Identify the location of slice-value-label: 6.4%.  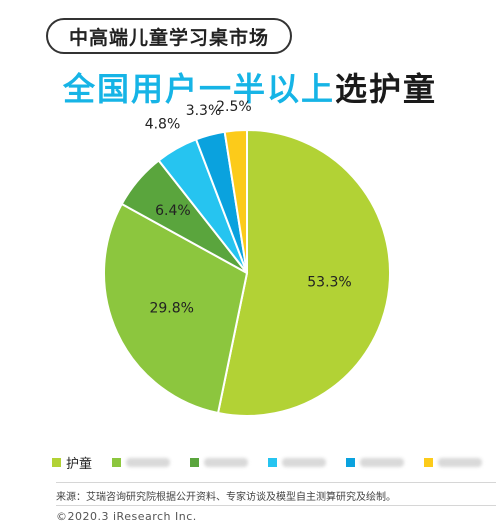
(173, 211).